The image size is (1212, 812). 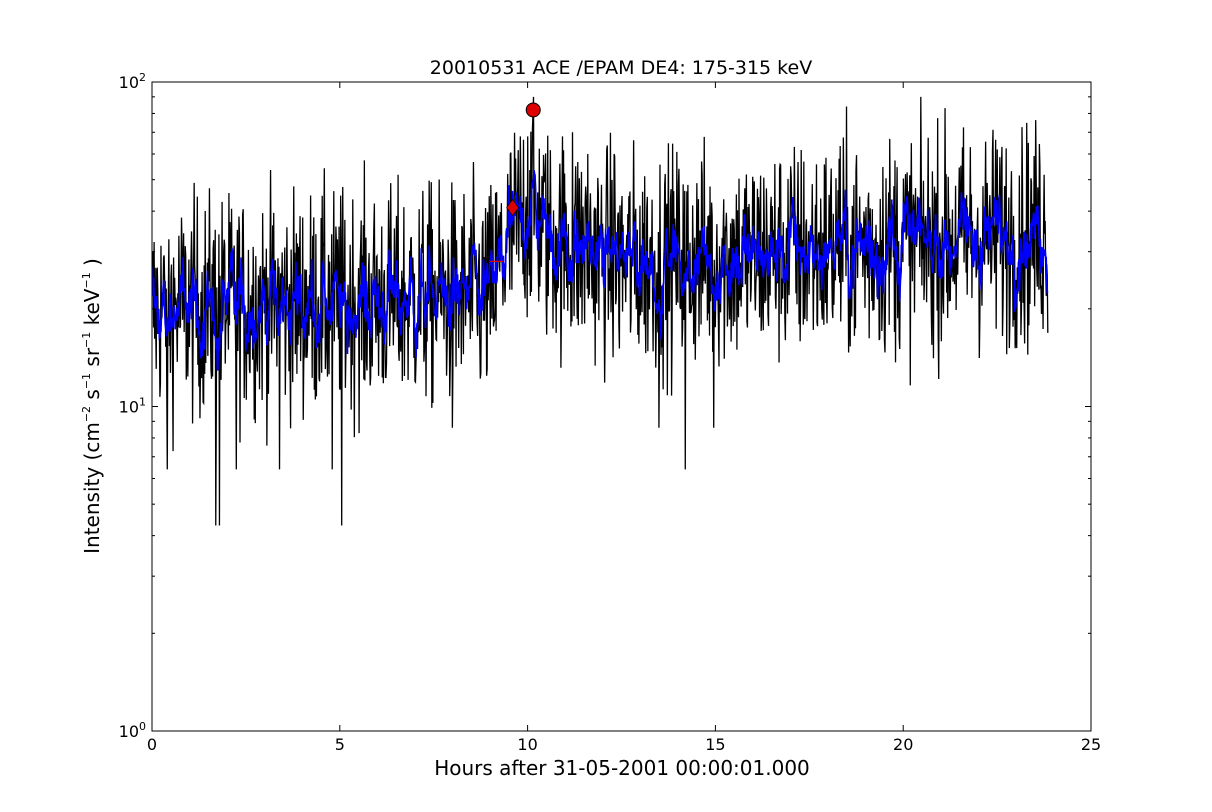 What do you see at coordinates (622, 768) in the screenshot?
I see `x-axis-label: Hours after 31-05-2001 00:00:01.000` at bounding box center [622, 768].